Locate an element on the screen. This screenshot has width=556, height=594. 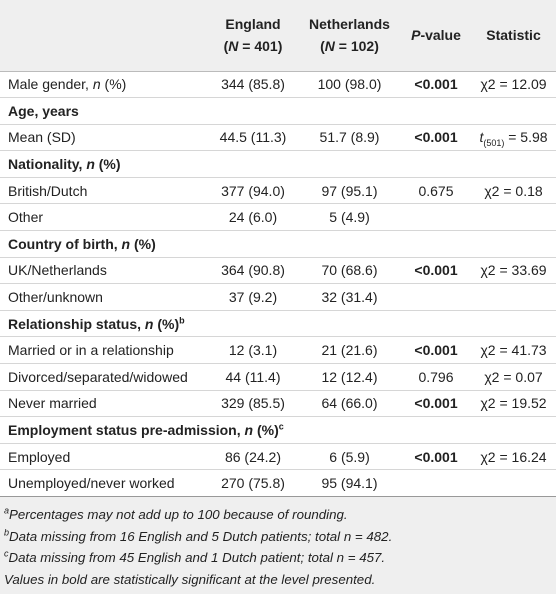
cell: 344 (85.8) is located at coordinates (253, 84).